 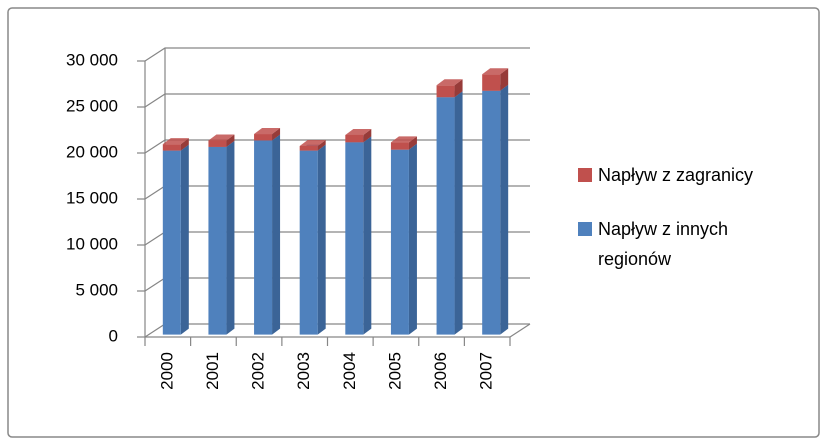 What do you see at coordinates (258, 371) in the screenshot?
I see `x-tick-label: 2002` at bounding box center [258, 371].